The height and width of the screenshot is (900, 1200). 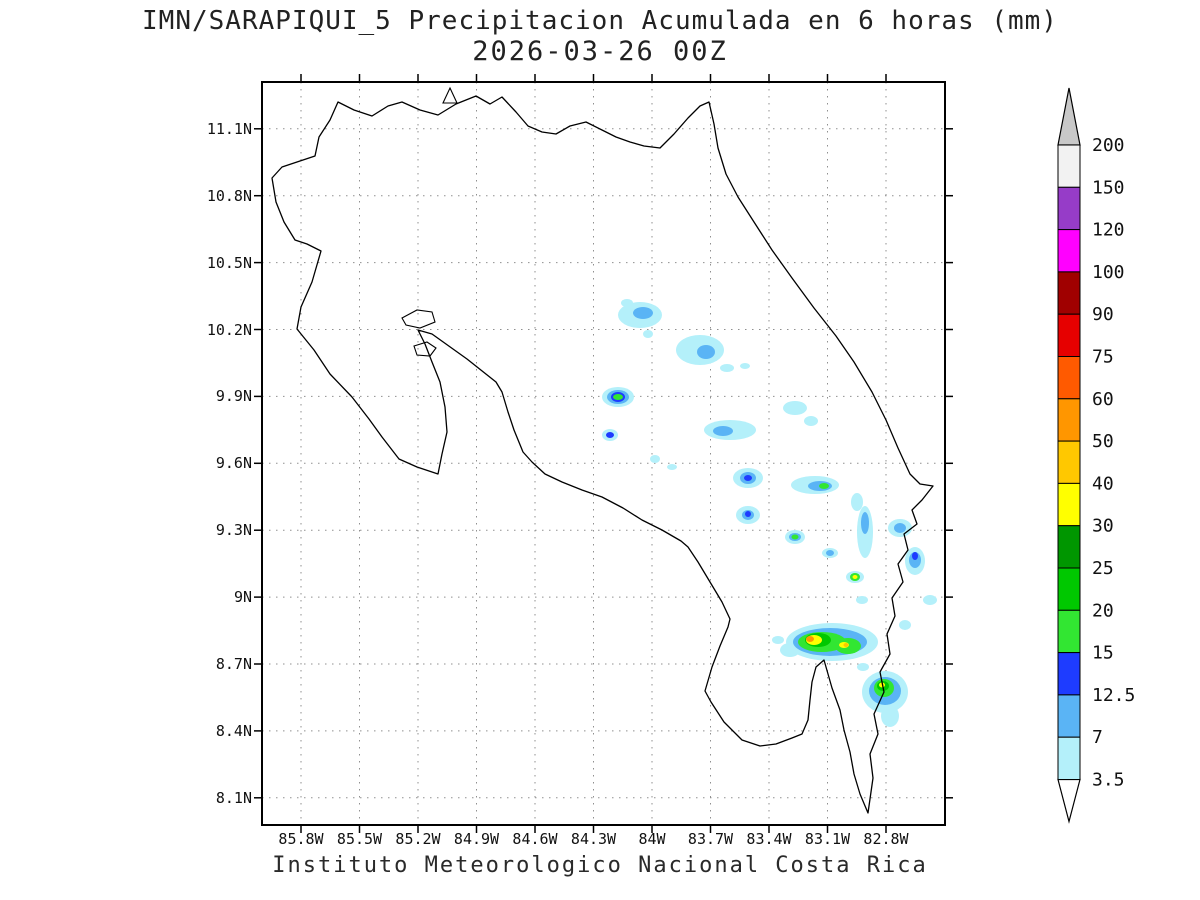 What do you see at coordinates (1103, 399) in the screenshot?
I see `colorbar-label: 60` at bounding box center [1103, 399].